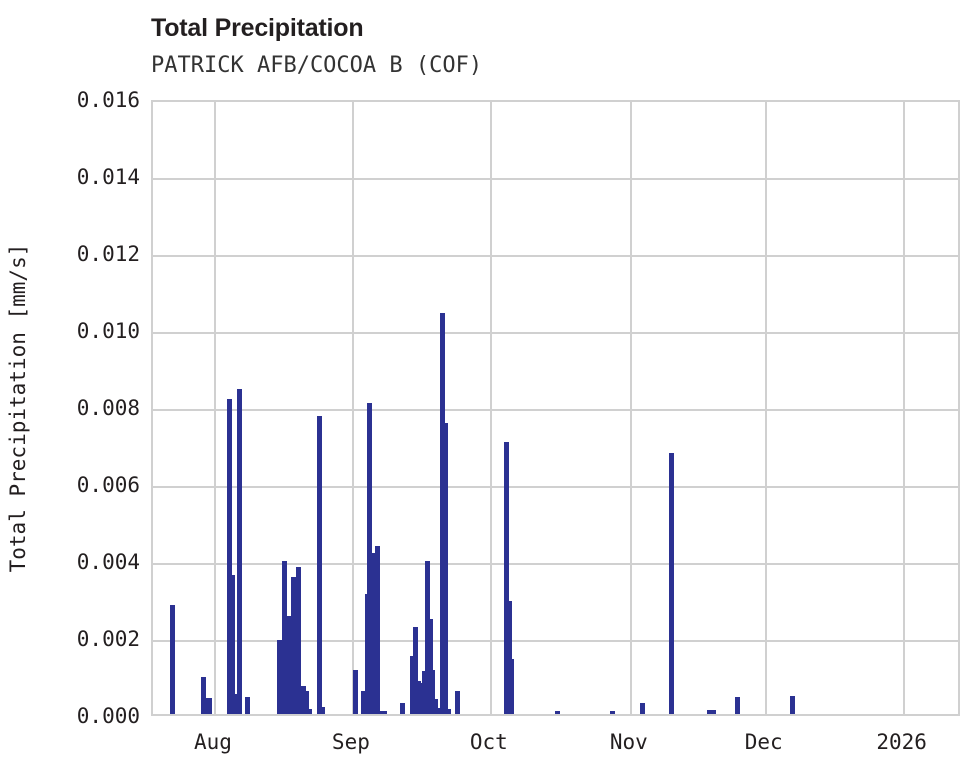 The width and height of the screenshot is (980, 780). Describe the element at coordinates (108, 562) in the screenshot. I see `y-axis-tick-label: 0.004` at that location.